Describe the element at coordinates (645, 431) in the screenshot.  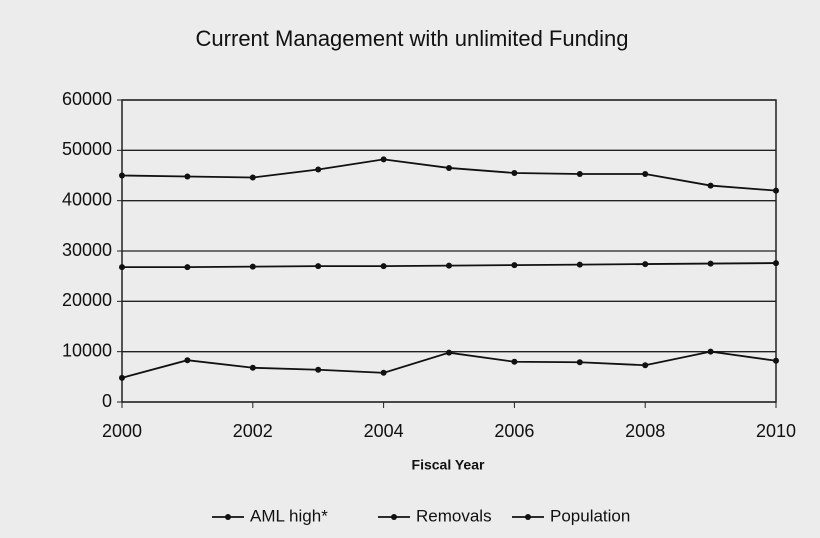
I see `x-tick-label: 2008` at that location.